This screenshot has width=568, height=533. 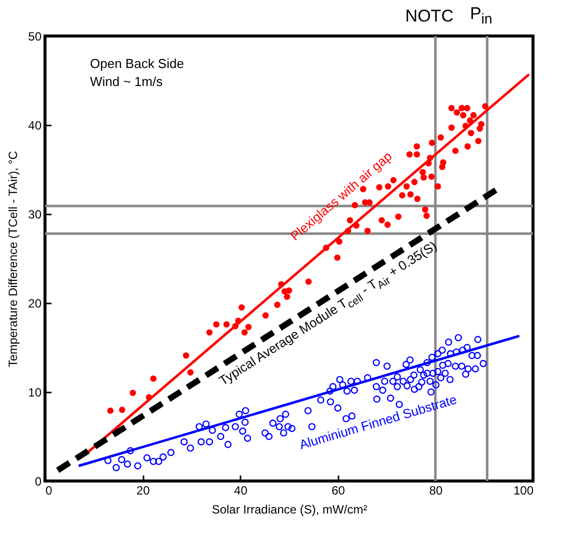 What do you see at coordinates (143, 491) in the screenshot?
I see `x-tick-label: 20` at bounding box center [143, 491].